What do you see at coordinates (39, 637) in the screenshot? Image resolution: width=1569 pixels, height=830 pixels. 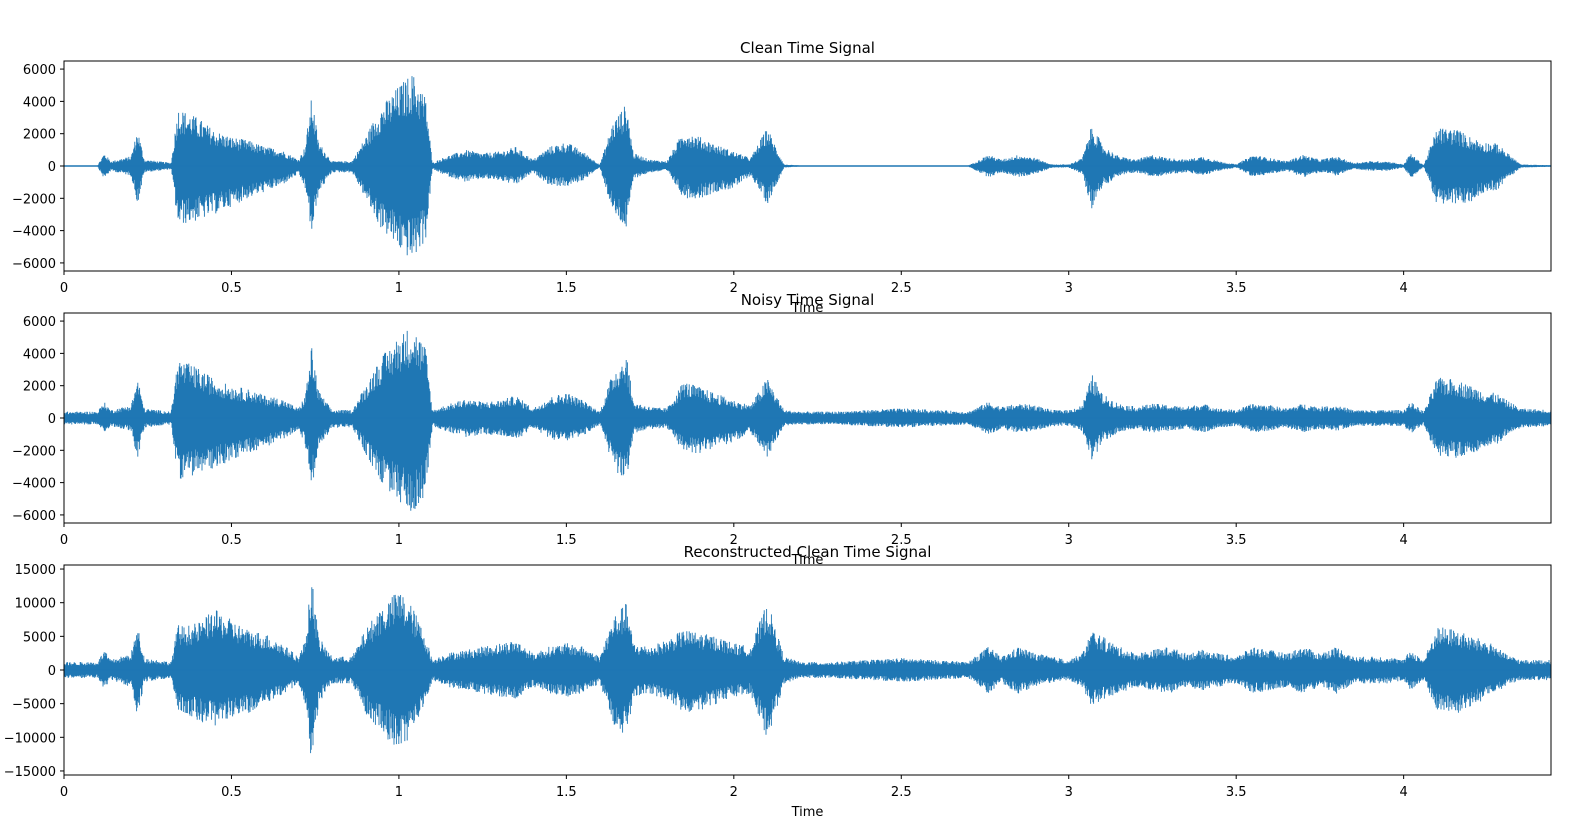 I see `y-tick-label: 5000` at bounding box center [39, 637].